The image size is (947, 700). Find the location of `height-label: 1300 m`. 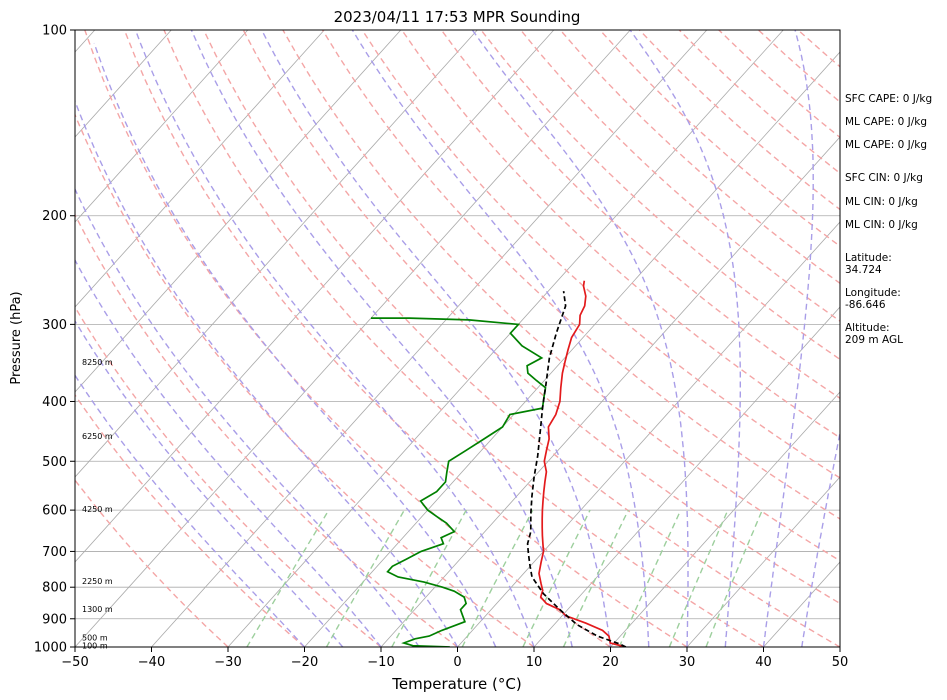

height-label: 1300 m is located at coordinates (97, 609).